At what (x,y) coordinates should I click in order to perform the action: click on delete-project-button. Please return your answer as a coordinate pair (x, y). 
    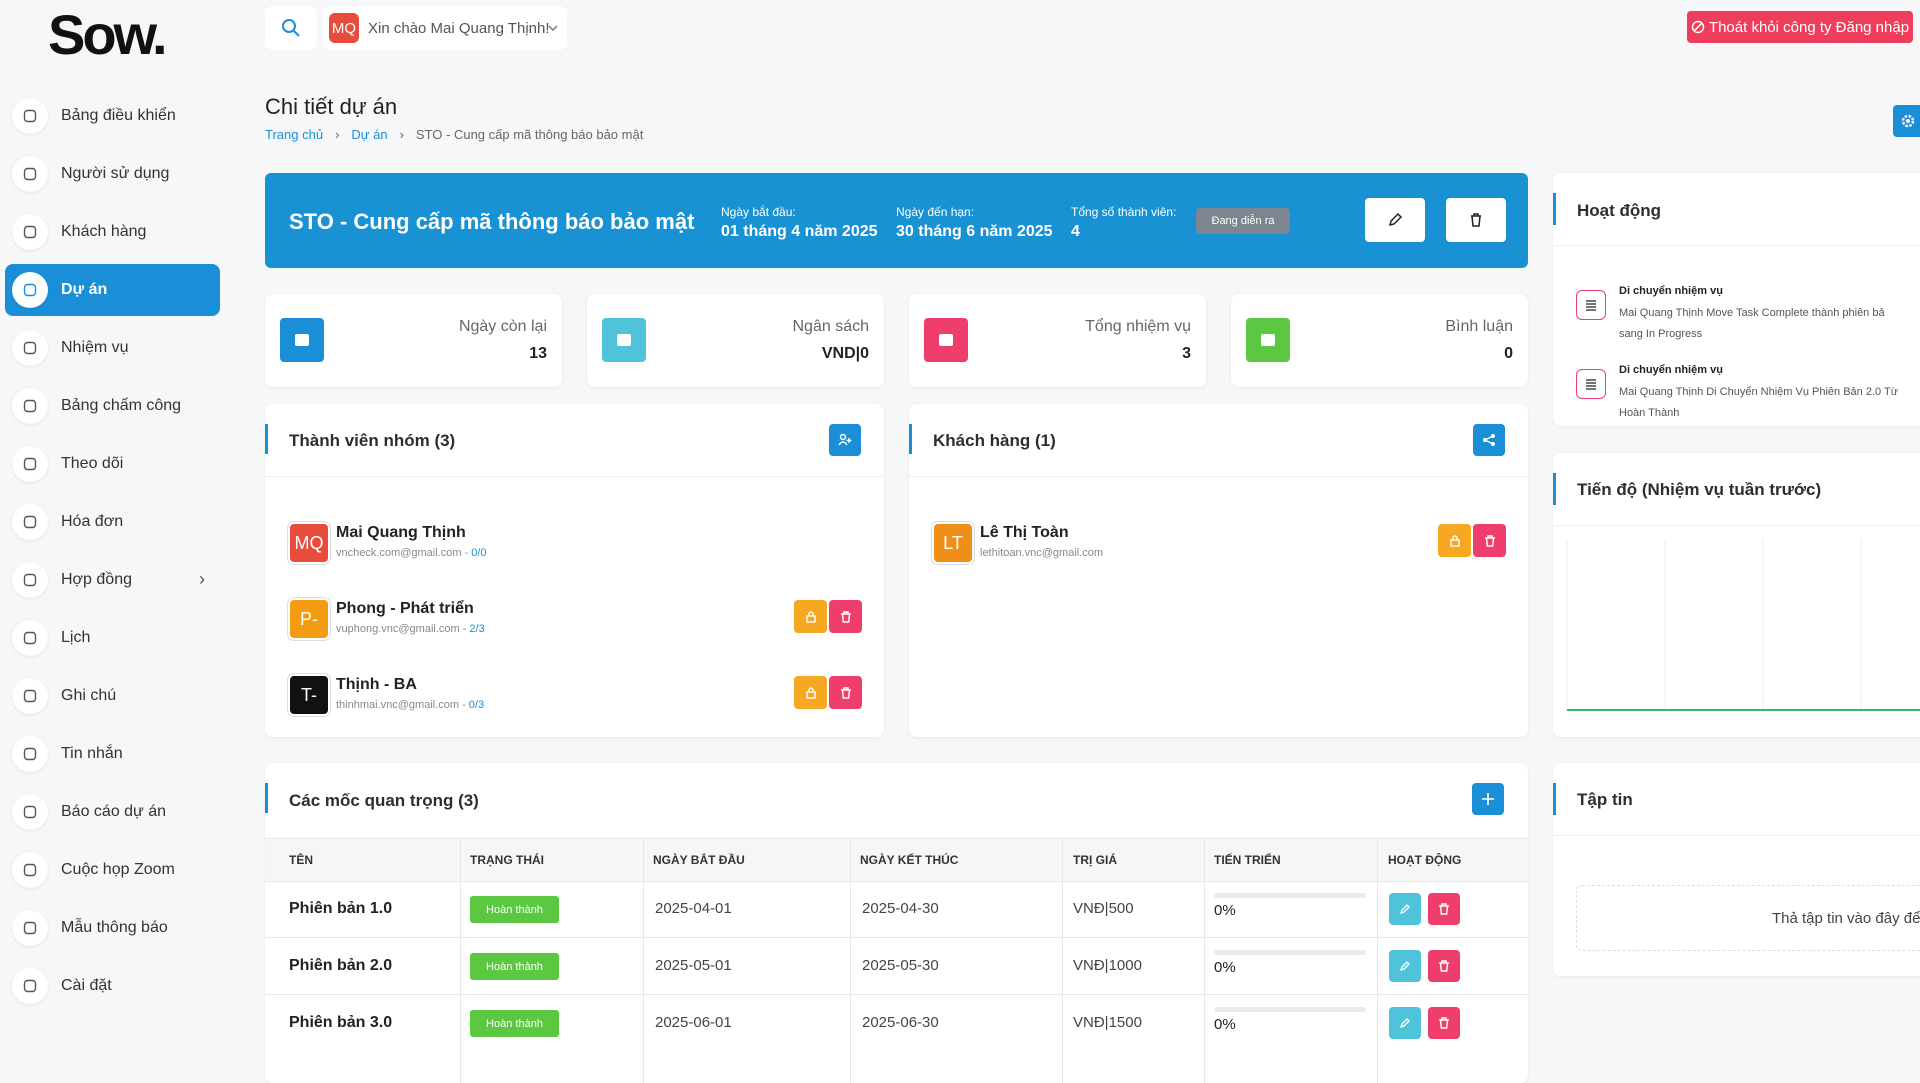
    Looking at the image, I should click on (1476, 220).